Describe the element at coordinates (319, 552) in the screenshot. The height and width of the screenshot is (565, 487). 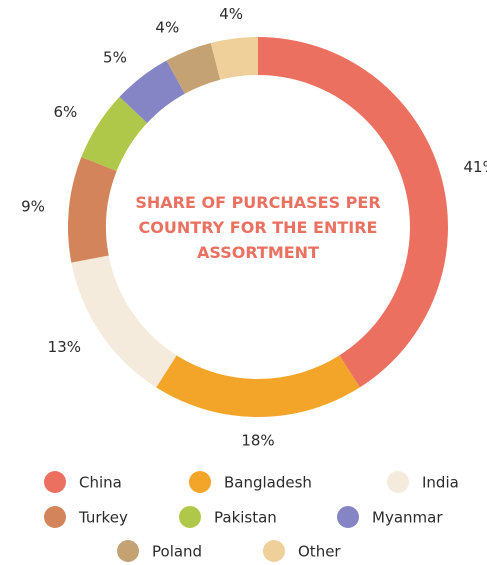
I see `legend-label: Other` at that location.